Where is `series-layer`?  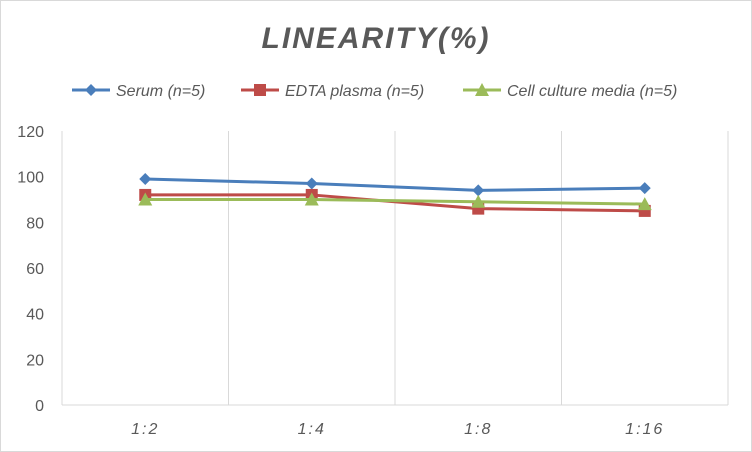
series-layer is located at coordinates (395, 194).